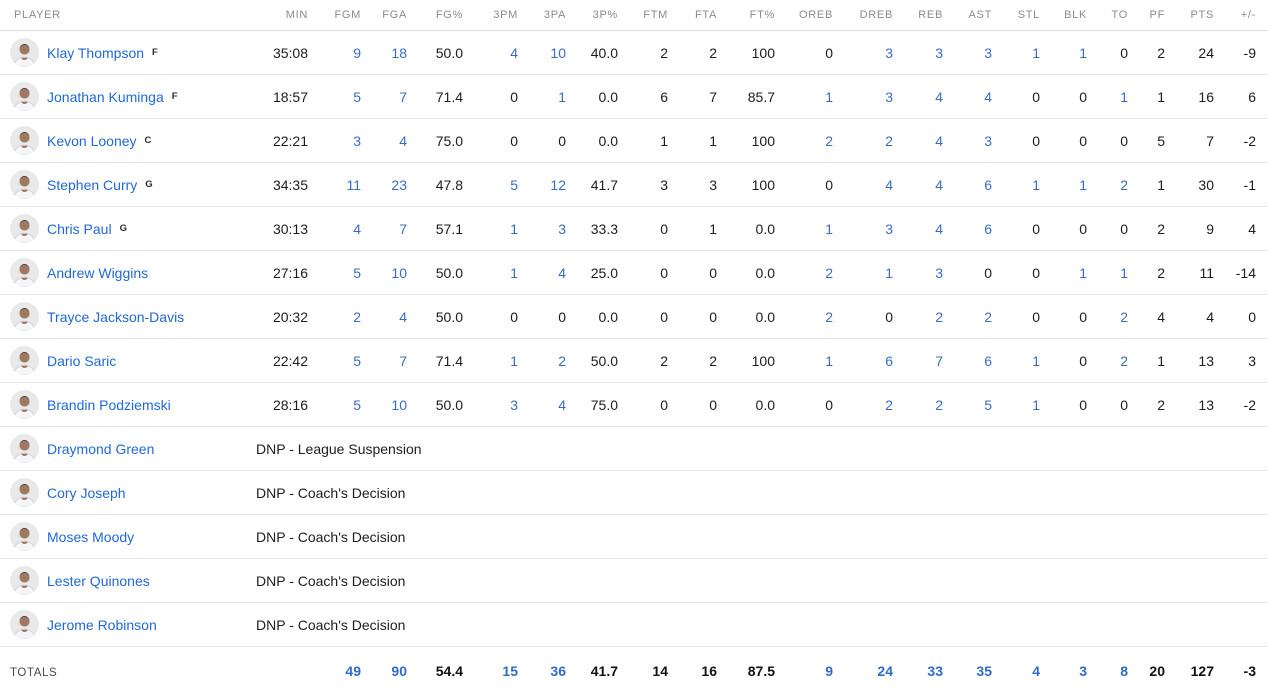  I want to click on stat-fgm: 11, so click(353, 184).